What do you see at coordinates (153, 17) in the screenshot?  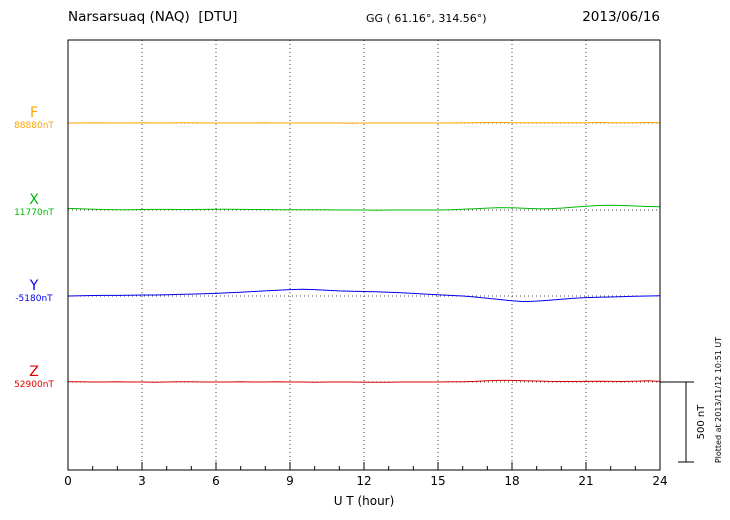 I see `station-title: Narsarsuaq (NAQ) [DTU]` at bounding box center [153, 17].